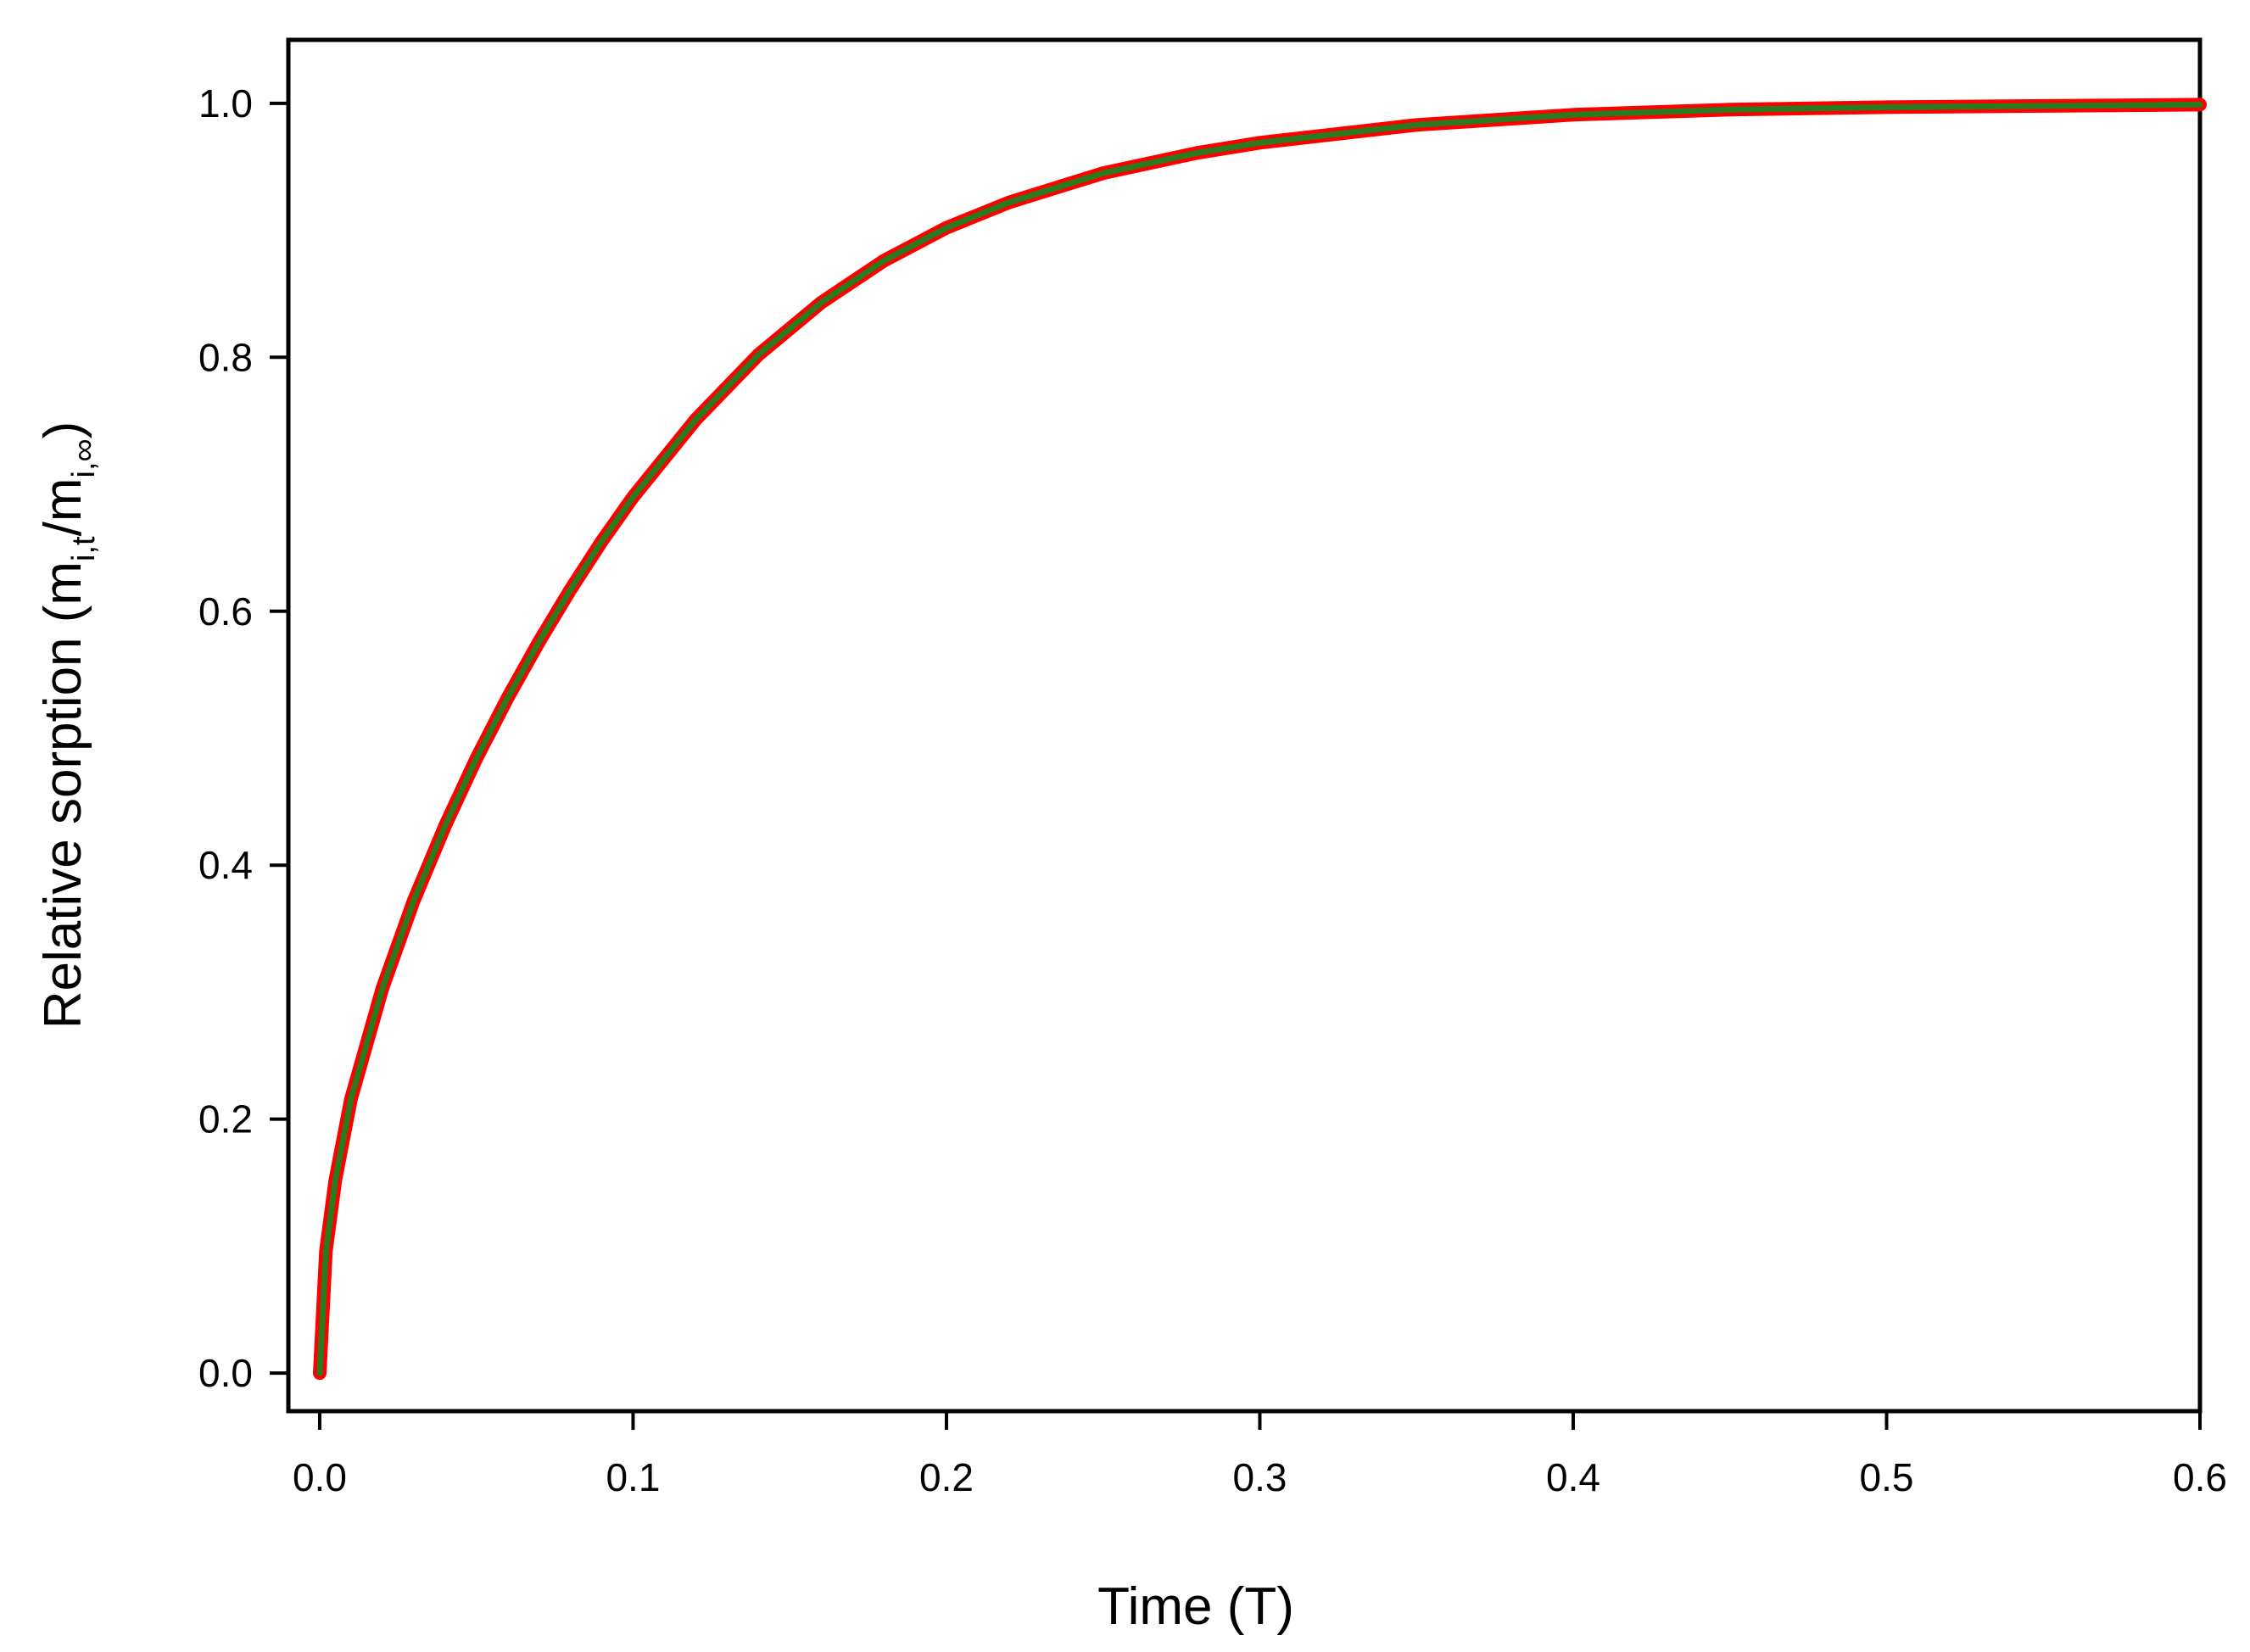 This screenshot has width=2250, height=1652. Describe the element at coordinates (633, 1477) in the screenshot. I see `x-tick-label: 0.1` at that location.